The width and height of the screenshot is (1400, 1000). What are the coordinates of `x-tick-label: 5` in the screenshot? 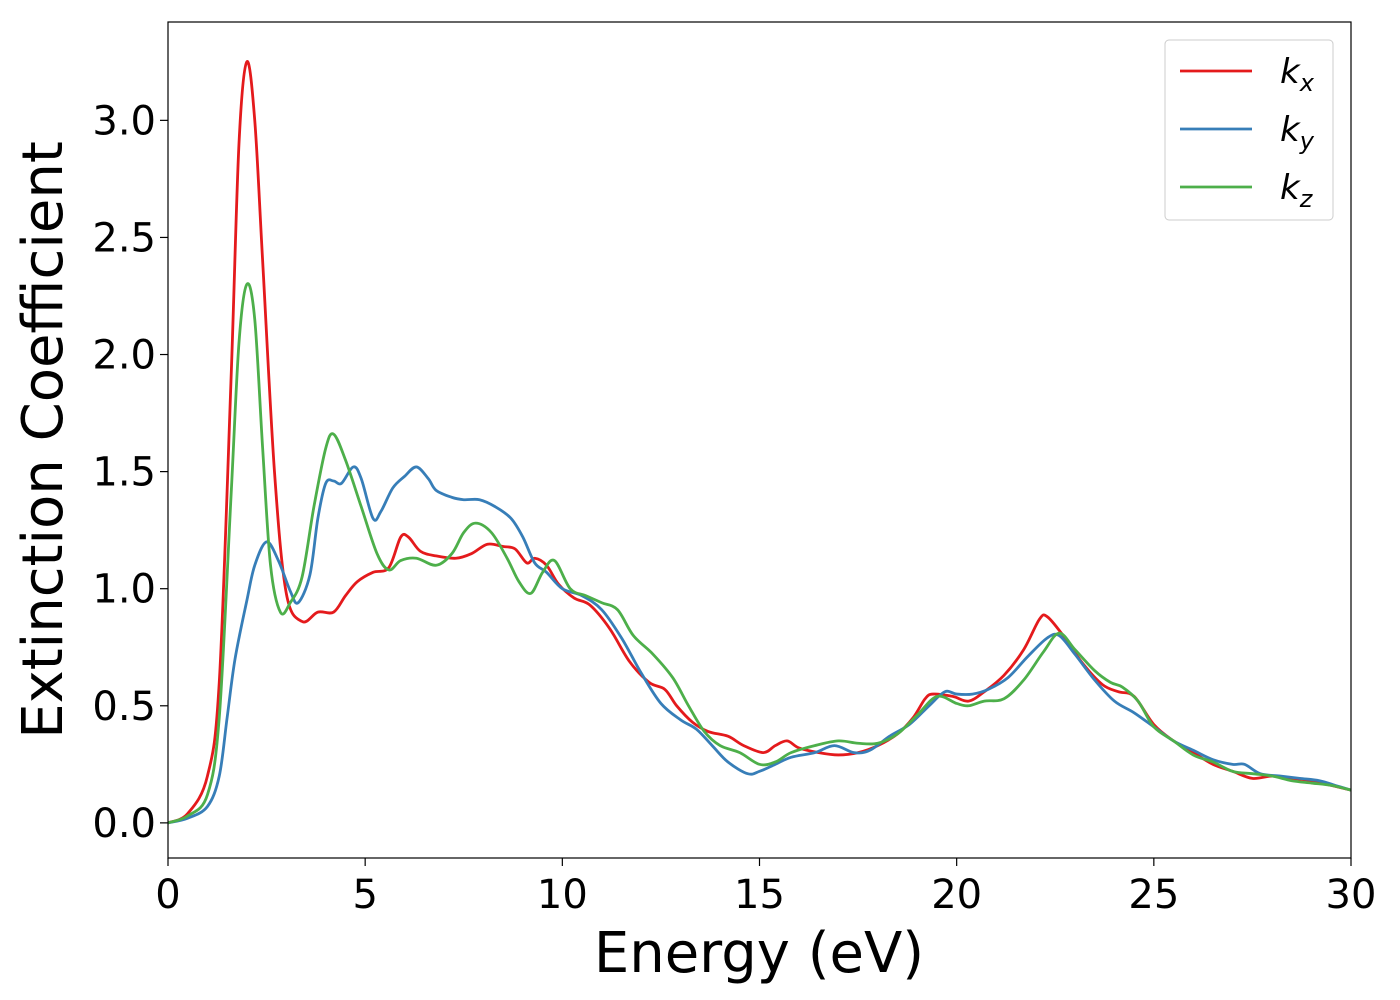 It's located at (364, 895).